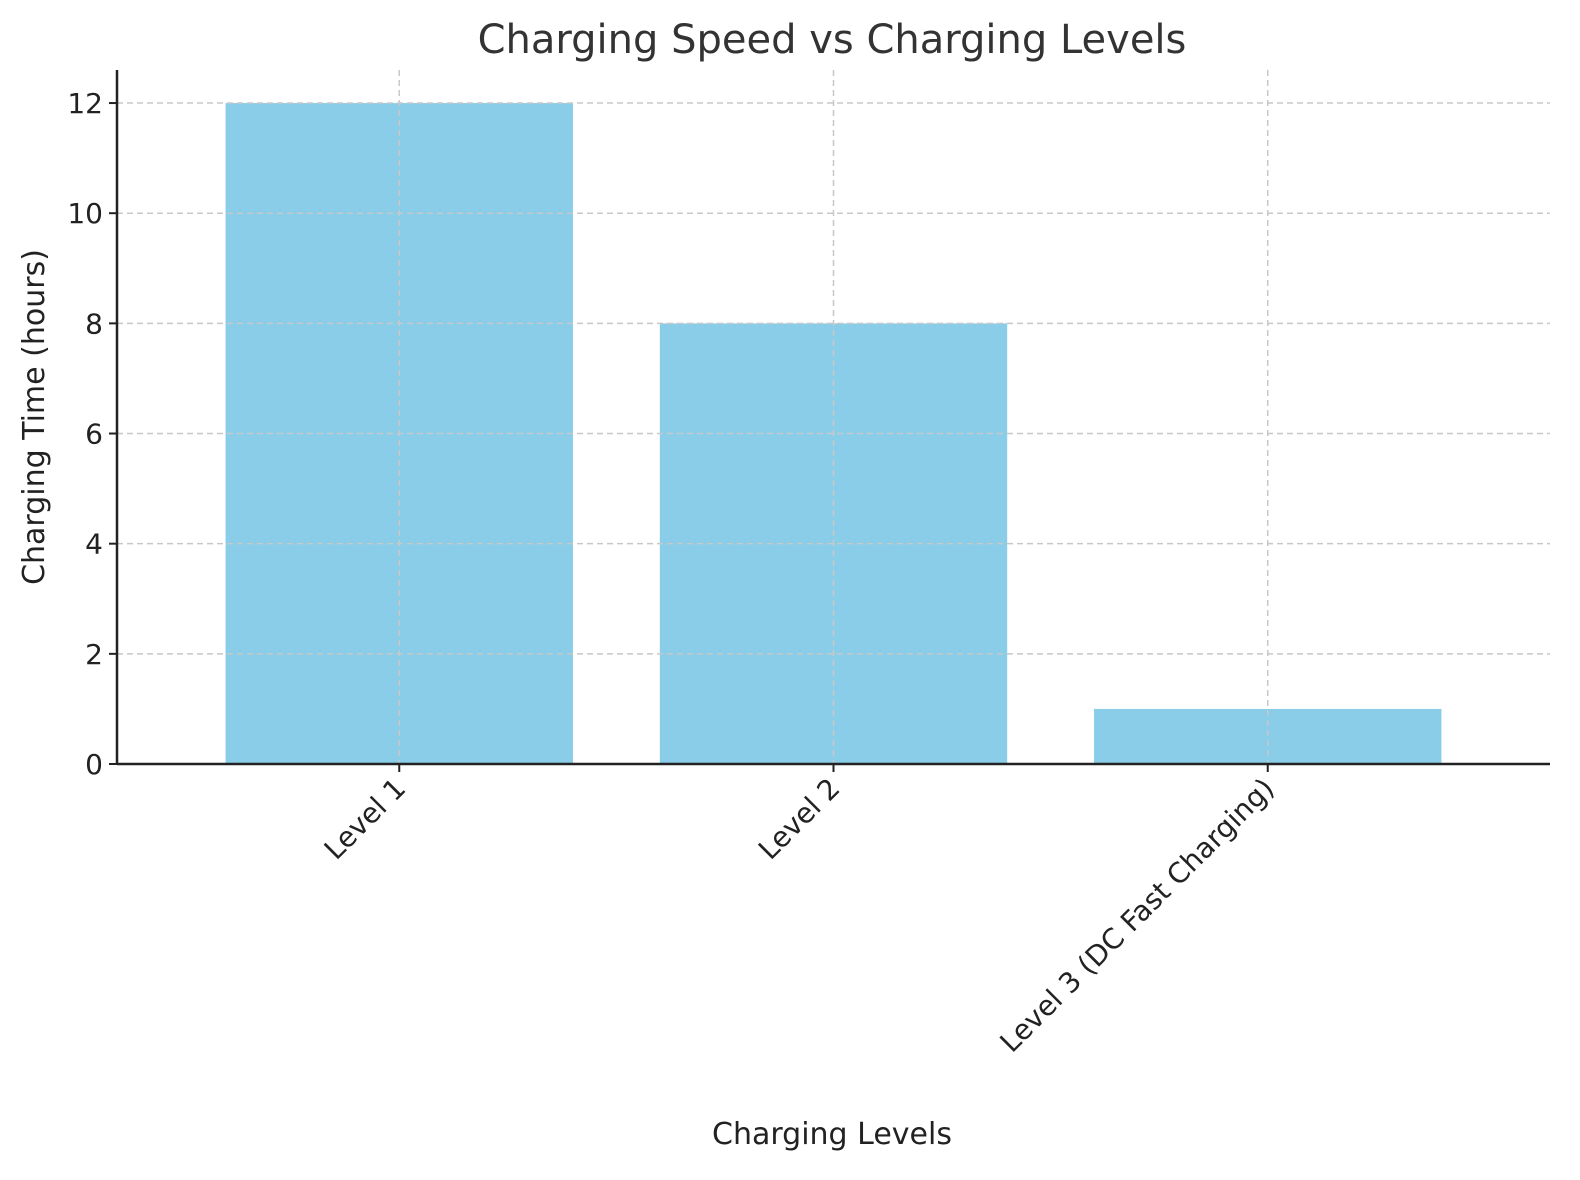  What do you see at coordinates (94, 654) in the screenshot?
I see `y-tick-label-1: 2` at bounding box center [94, 654].